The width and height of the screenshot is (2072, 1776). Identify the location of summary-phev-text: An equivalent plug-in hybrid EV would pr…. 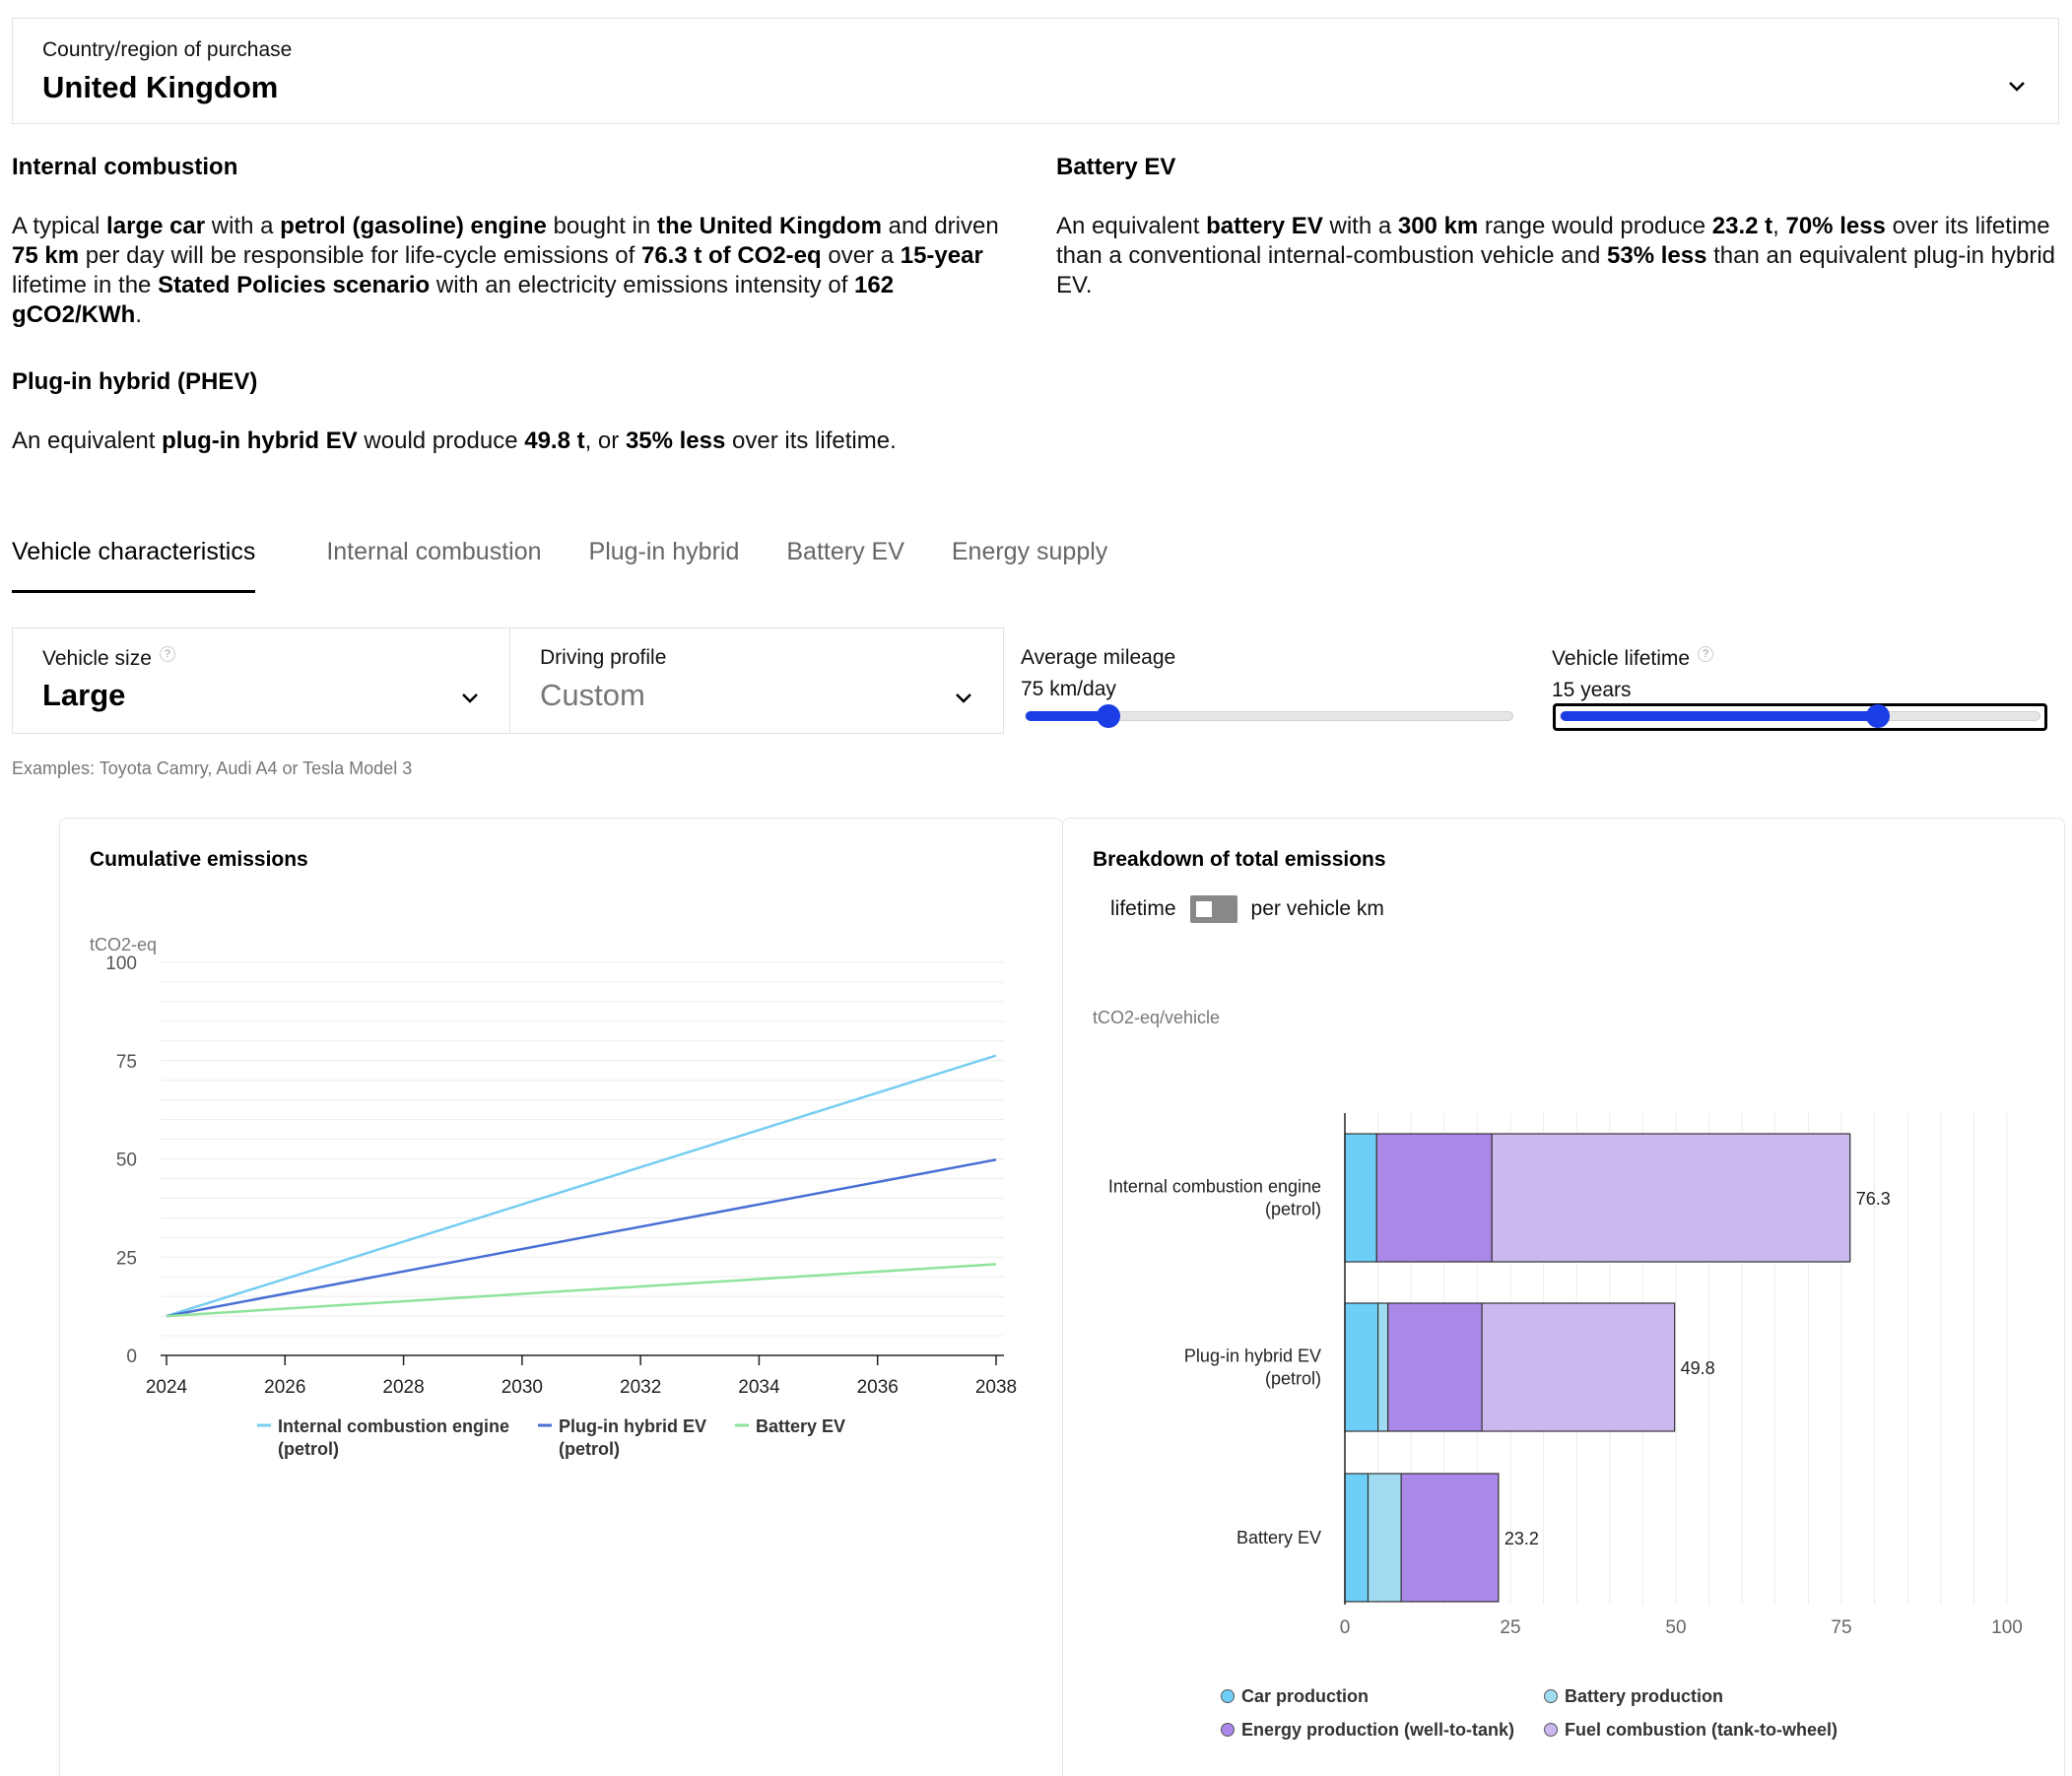
(455, 441).